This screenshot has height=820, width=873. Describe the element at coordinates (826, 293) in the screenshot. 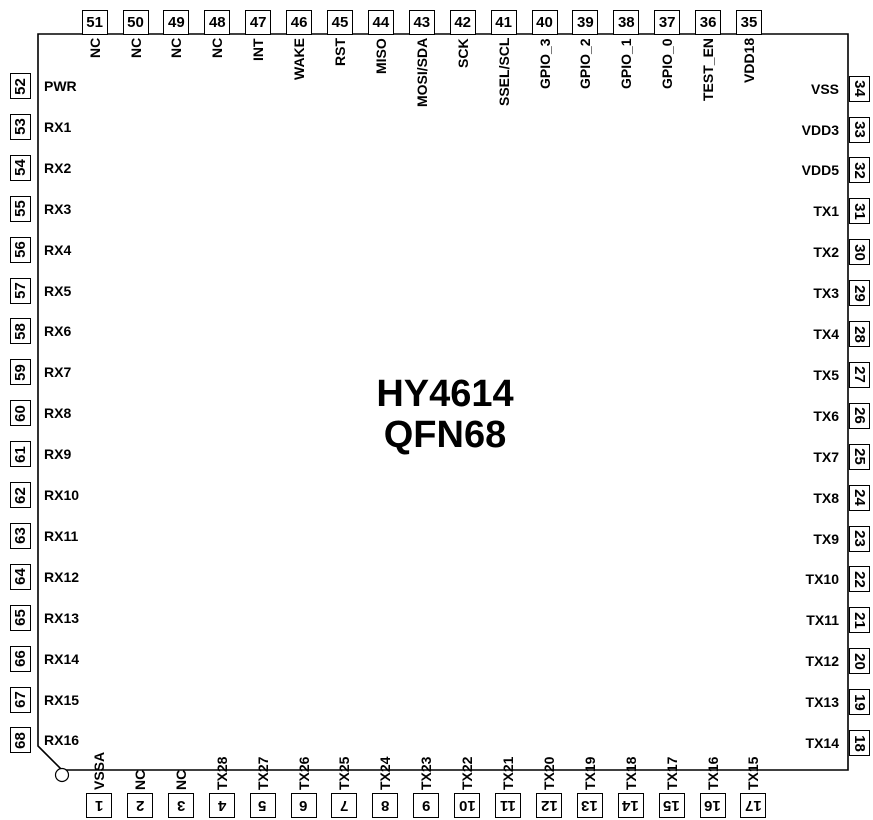

I see `pin-label-29: TX3` at that location.